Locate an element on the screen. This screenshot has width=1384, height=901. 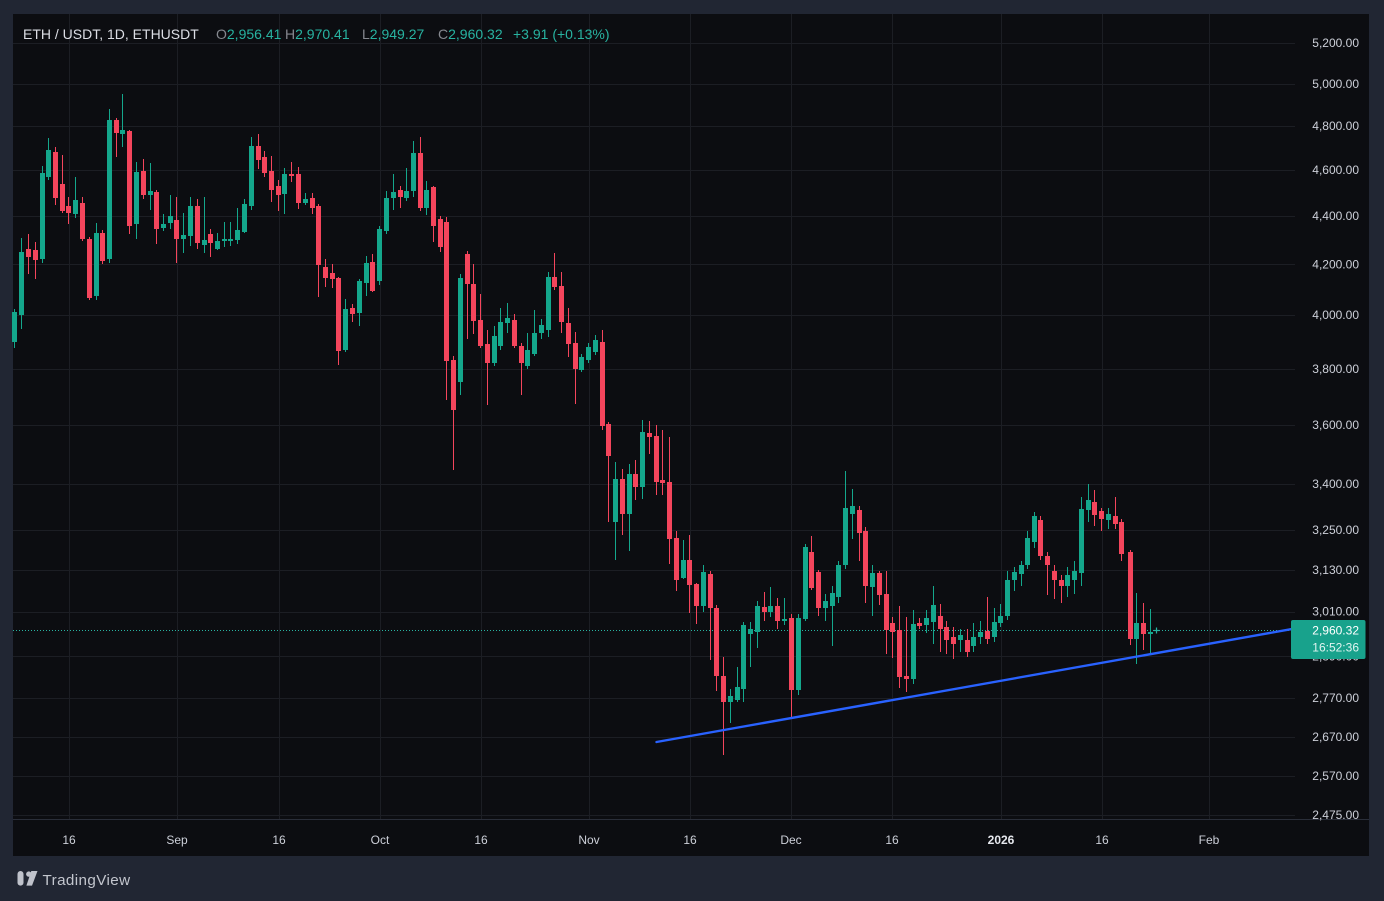
svg-text: Dec is located at coordinates (790, 840).